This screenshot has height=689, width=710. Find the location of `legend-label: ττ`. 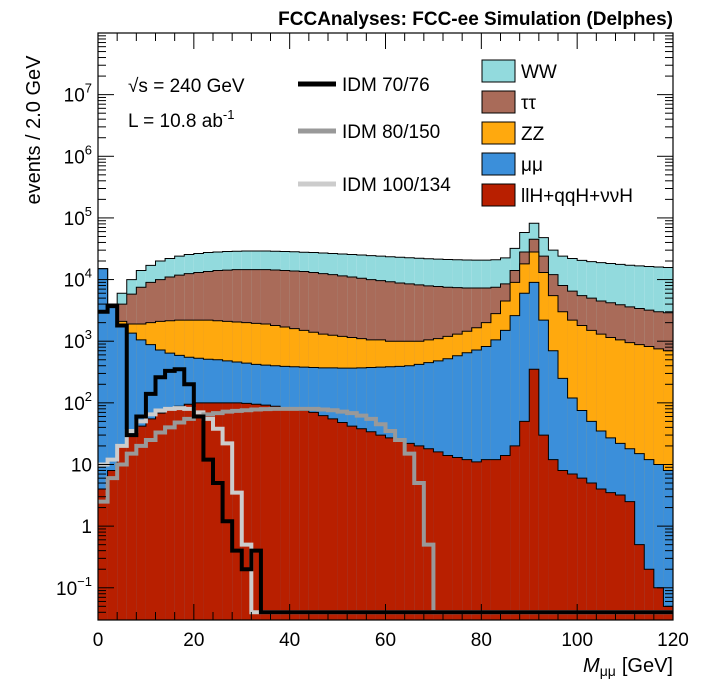

legend-label: ττ is located at coordinates (529, 103).